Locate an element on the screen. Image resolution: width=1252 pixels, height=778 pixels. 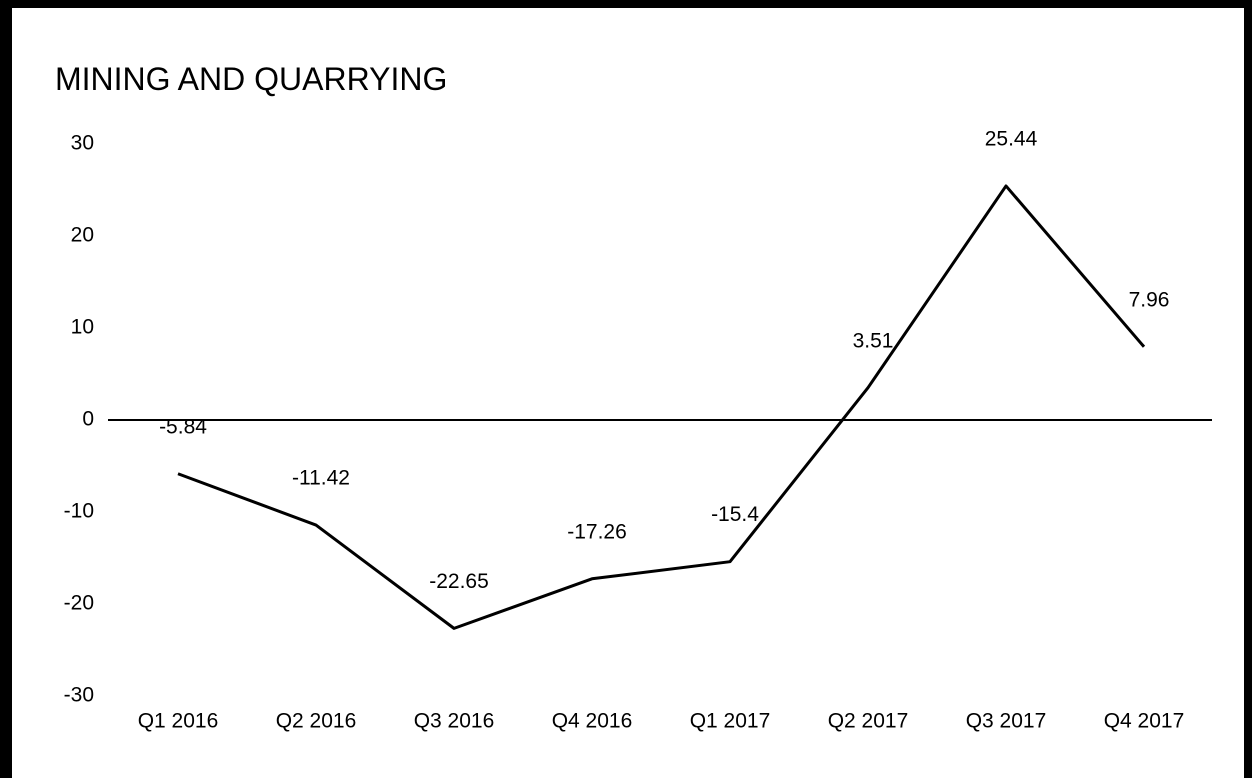
border-top is located at coordinates (626, 4).